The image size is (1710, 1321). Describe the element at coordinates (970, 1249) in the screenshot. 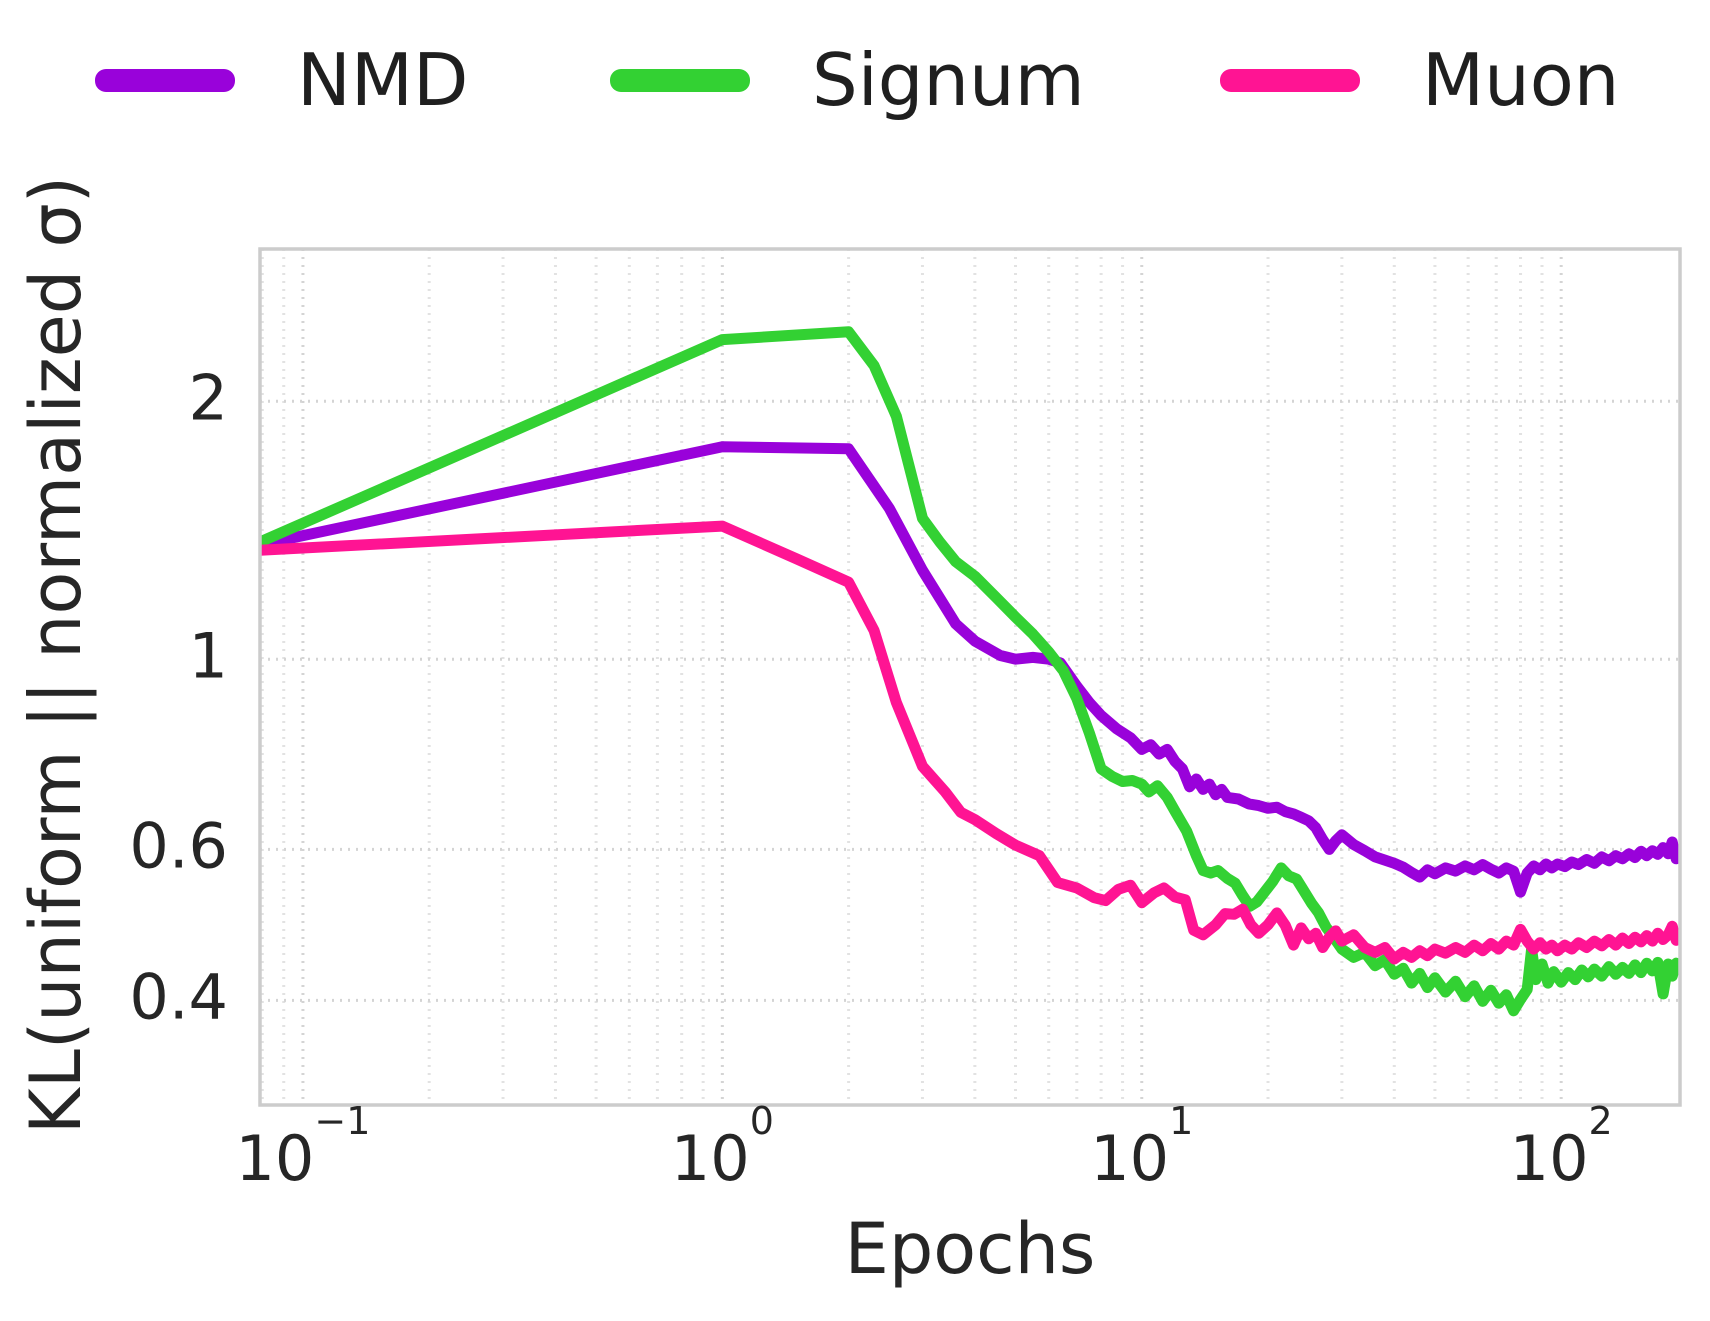

I see `x-axis-label: Epochs` at that location.